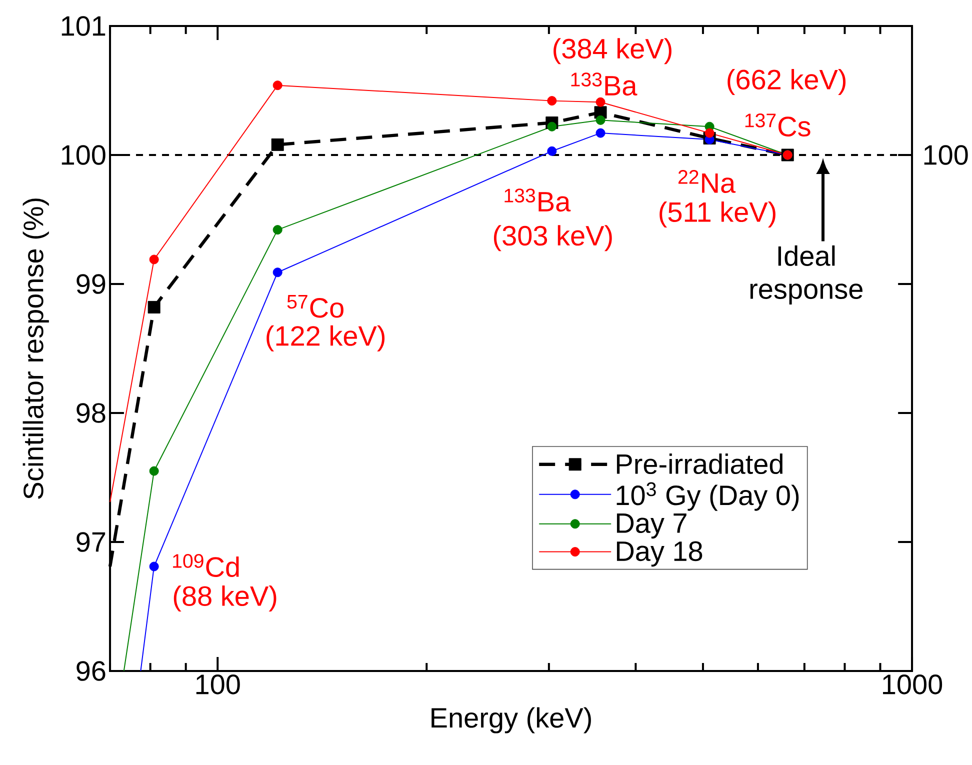 This screenshot has height=765, width=972. I want to click on y-tick-label: 97, so click(91, 542).